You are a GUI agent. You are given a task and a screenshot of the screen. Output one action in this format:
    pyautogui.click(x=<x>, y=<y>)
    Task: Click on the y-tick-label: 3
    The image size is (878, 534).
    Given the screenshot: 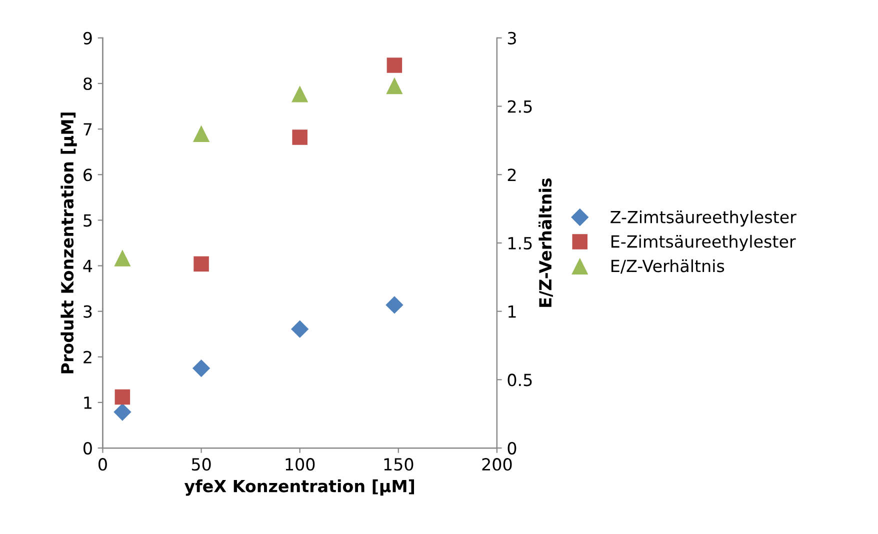 What is the action you would take?
    pyautogui.click(x=88, y=311)
    